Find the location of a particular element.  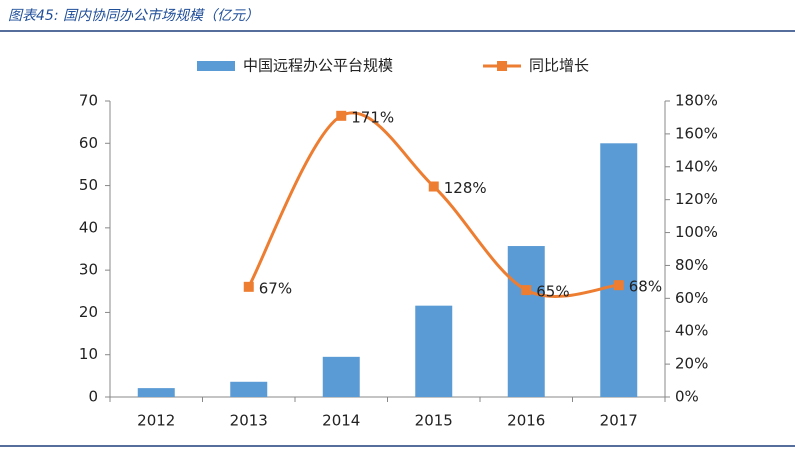

y2-tick-label: 40% is located at coordinates (691, 331).